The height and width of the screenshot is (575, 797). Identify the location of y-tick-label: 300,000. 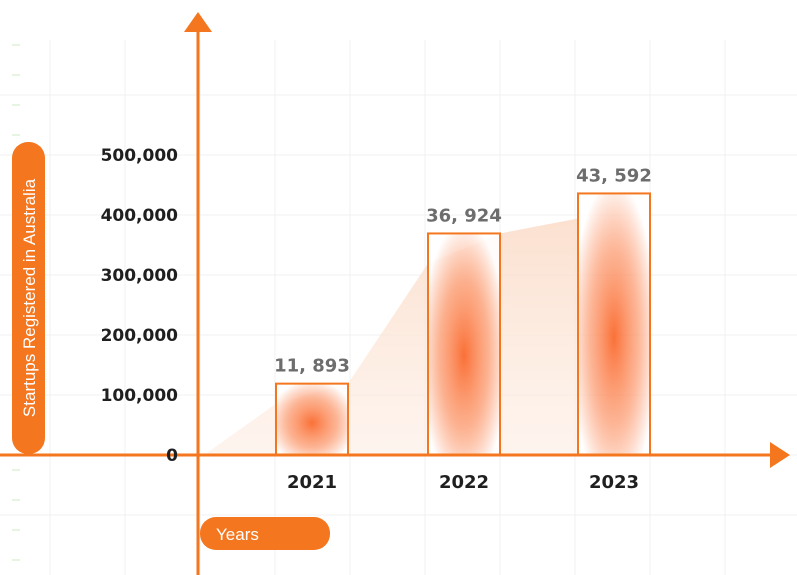
(140, 276).